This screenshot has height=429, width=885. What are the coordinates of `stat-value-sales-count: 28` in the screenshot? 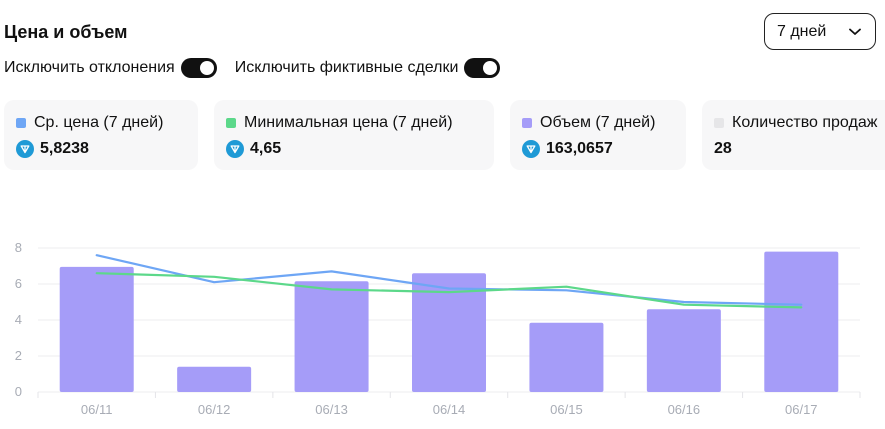 It's located at (723, 148).